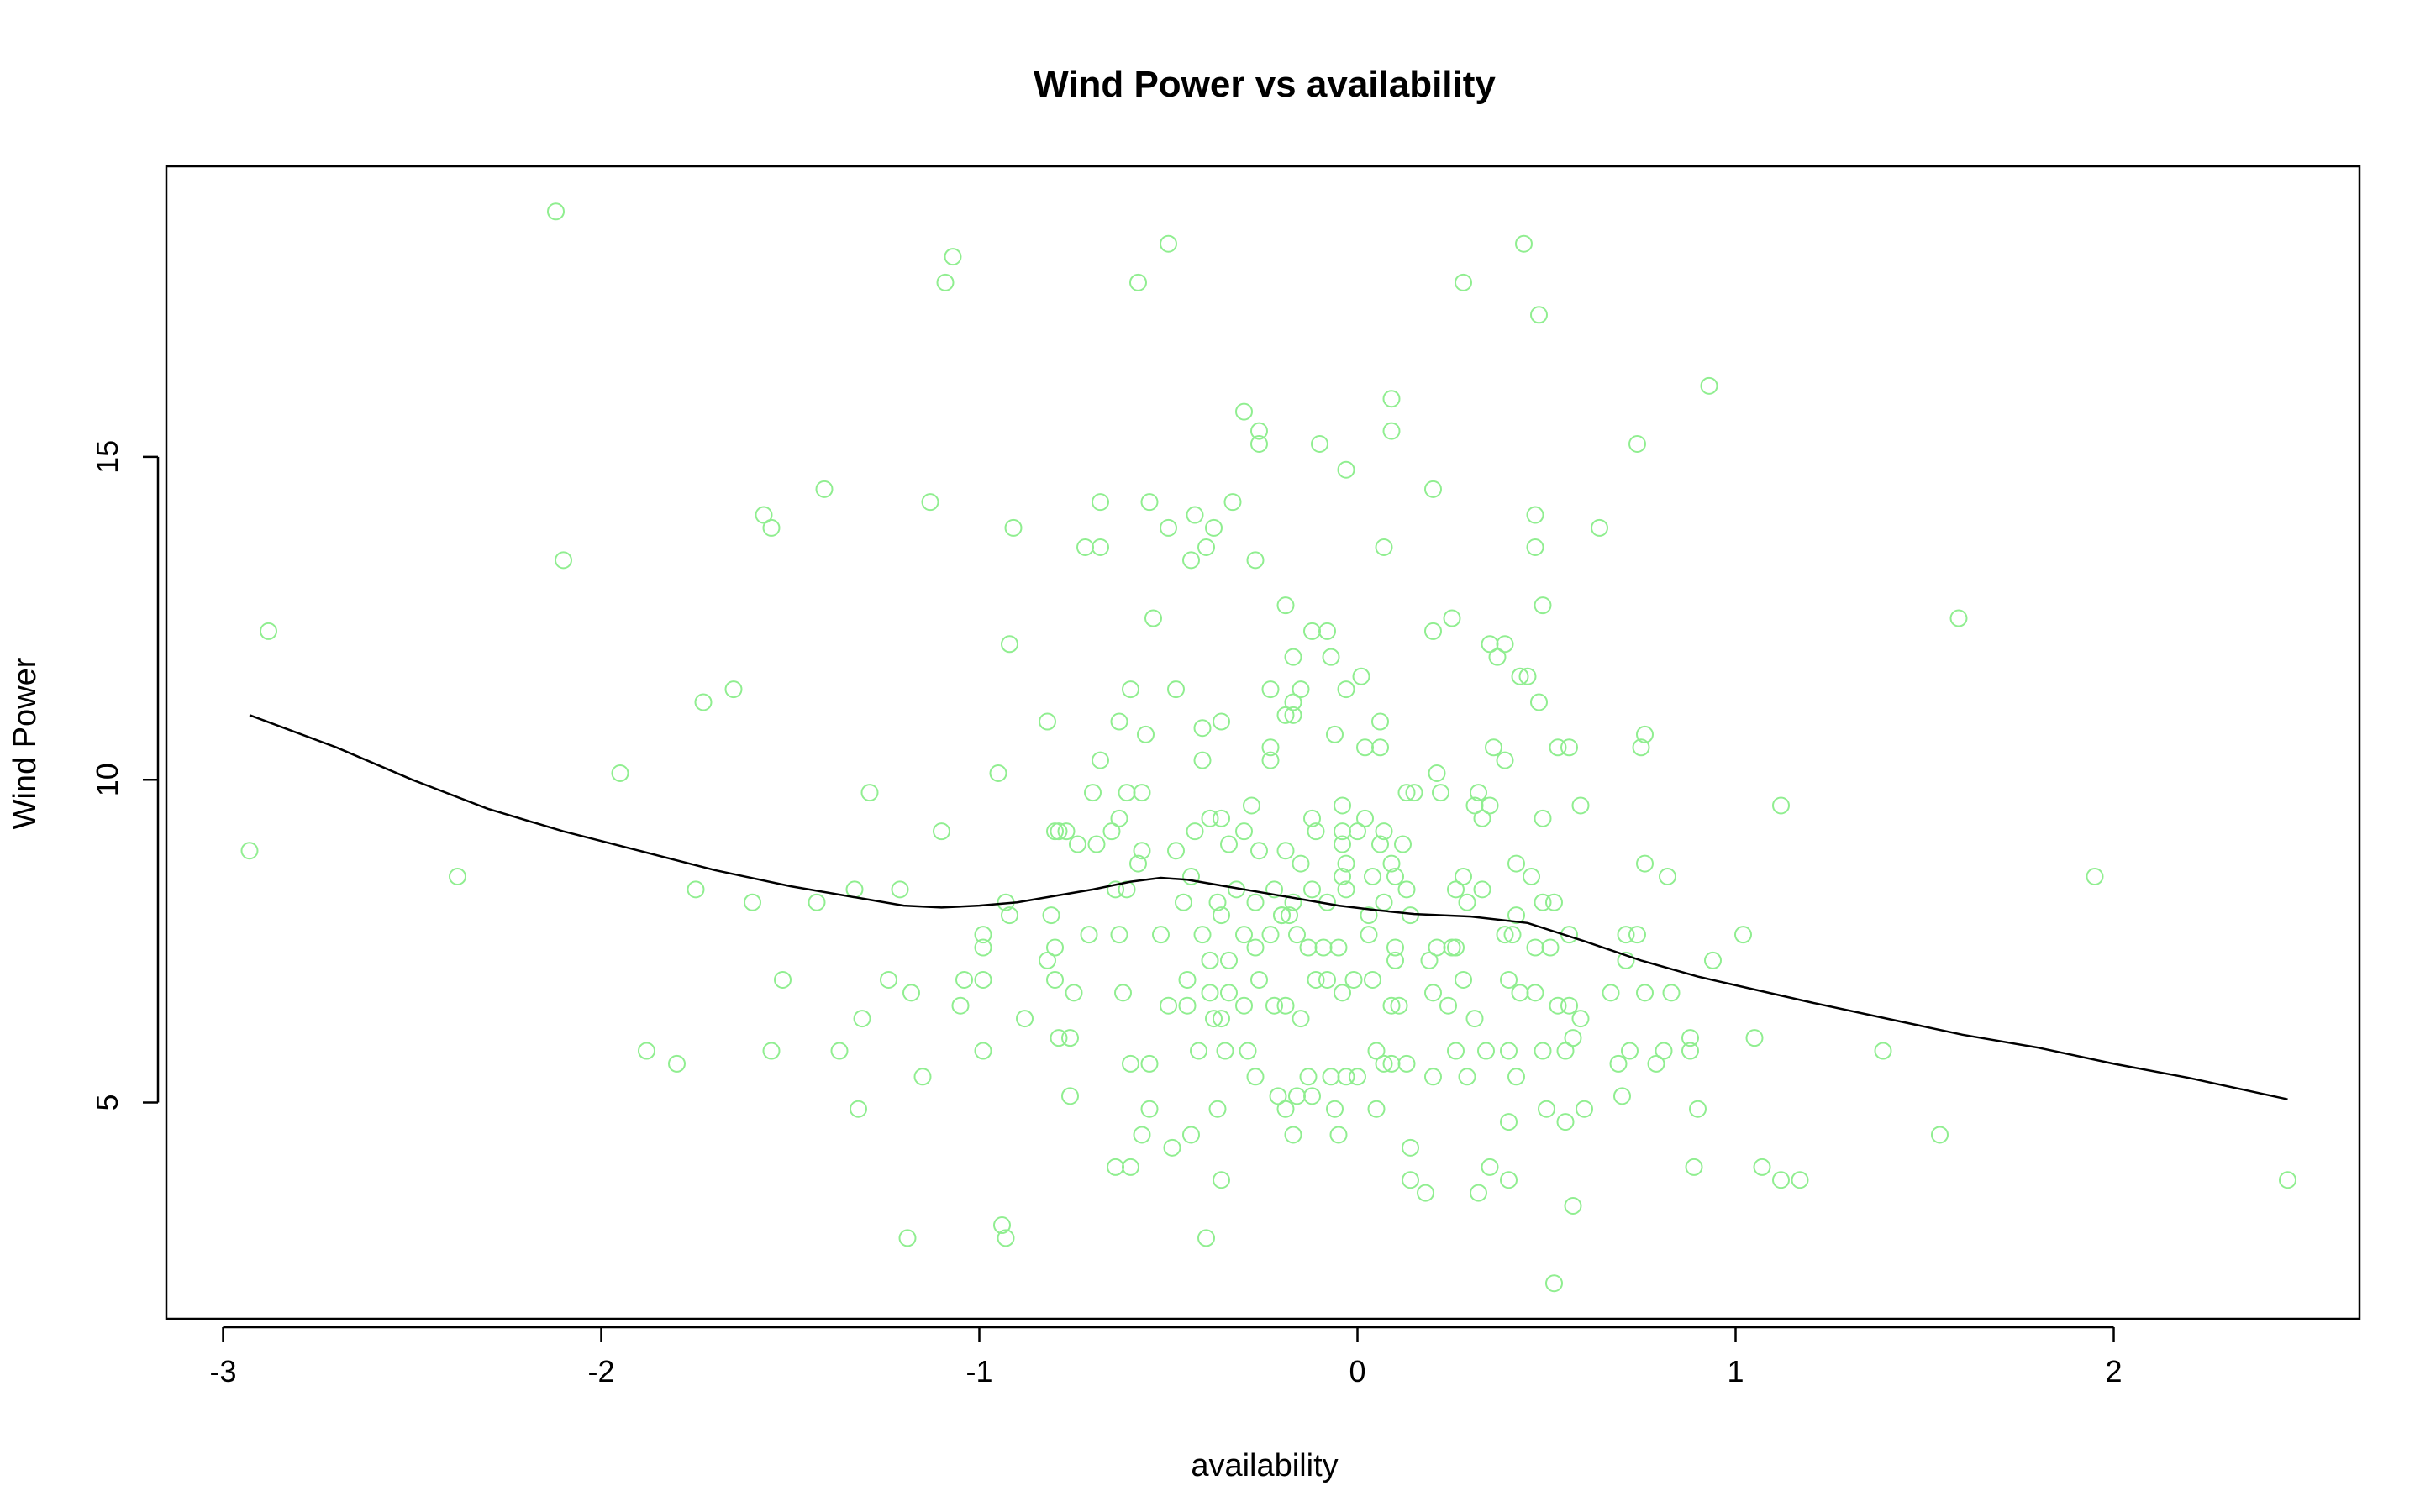 The height and width of the screenshot is (1512, 2420). Describe the element at coordinates (1736, 1371) in the screenshot. I see `x-tick-label: 1` at that location.